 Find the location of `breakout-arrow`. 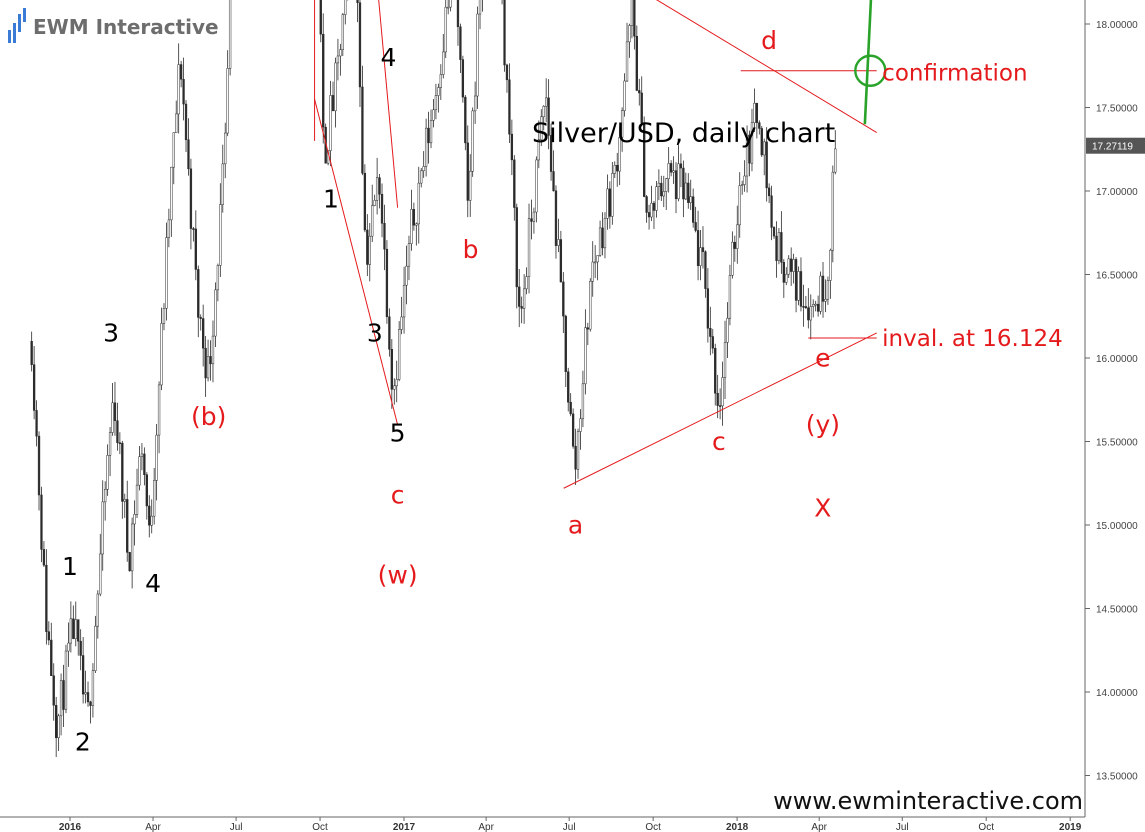

breakout-arrow is located at coordinates (868, 62).